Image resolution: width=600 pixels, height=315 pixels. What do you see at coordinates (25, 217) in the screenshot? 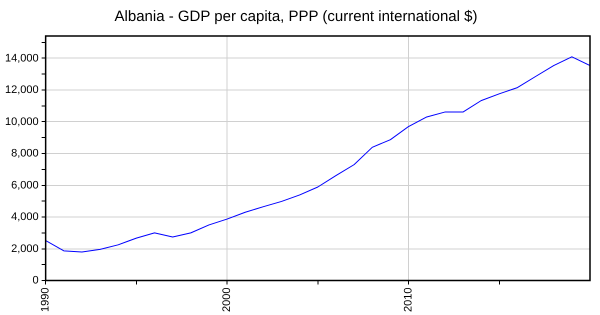
I see `y-tick-label: 4,000` at bounding box center [25, 217].